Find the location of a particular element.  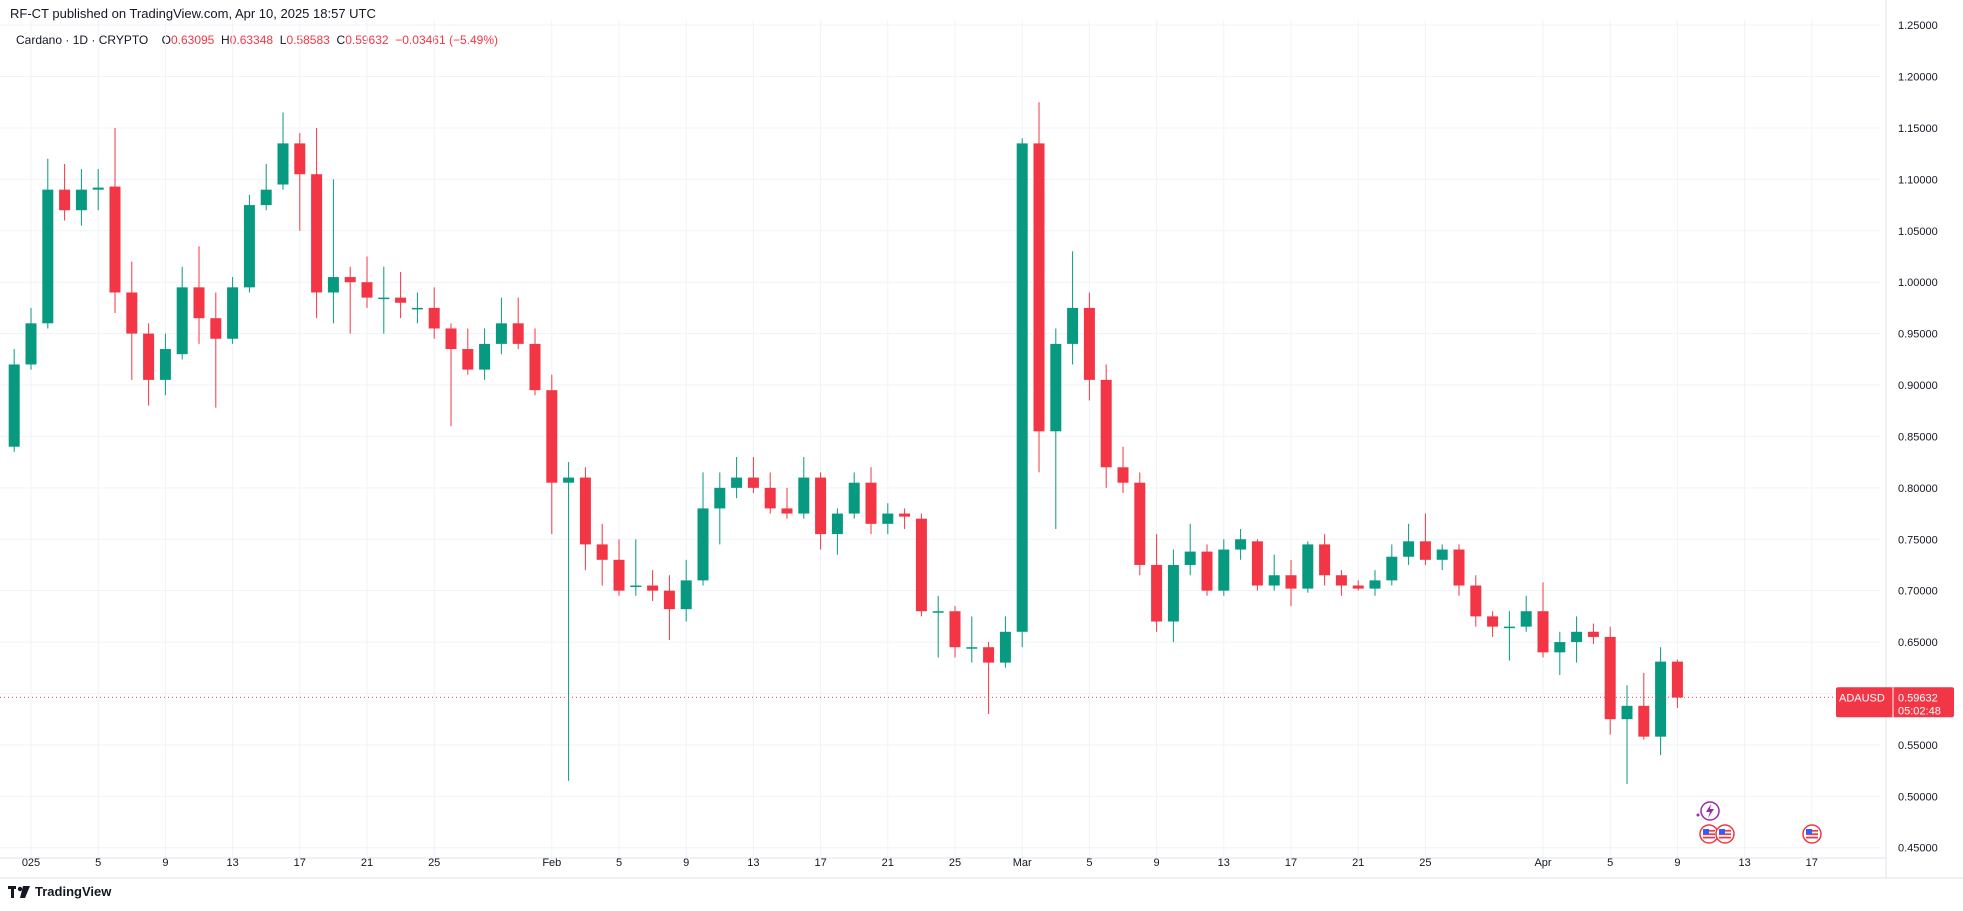

x-tick-label: 025 is located at coordinates (31, 863).